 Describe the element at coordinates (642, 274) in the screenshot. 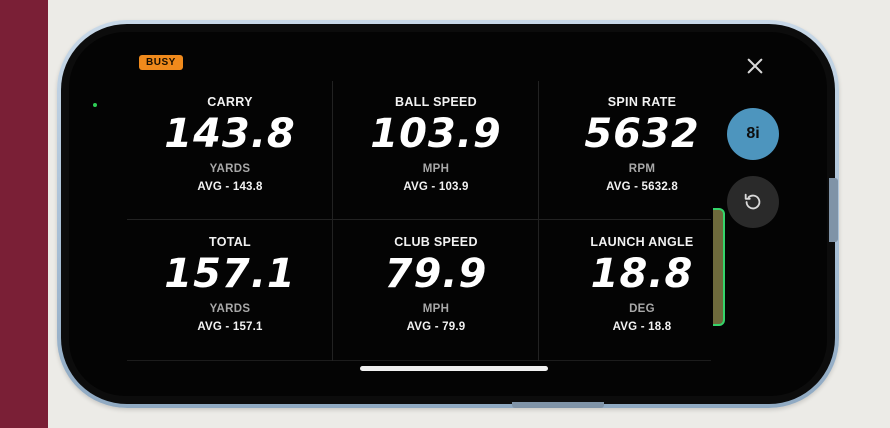

I see `metric-value: 18.8` at that location.